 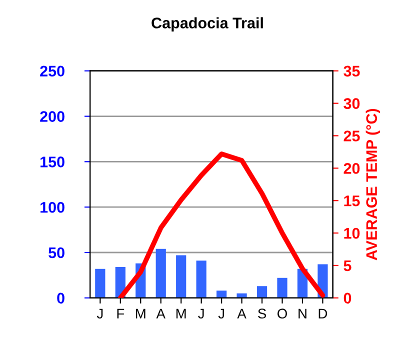 I want to click on y-tick-label: 50, so click(x=56, y=252).